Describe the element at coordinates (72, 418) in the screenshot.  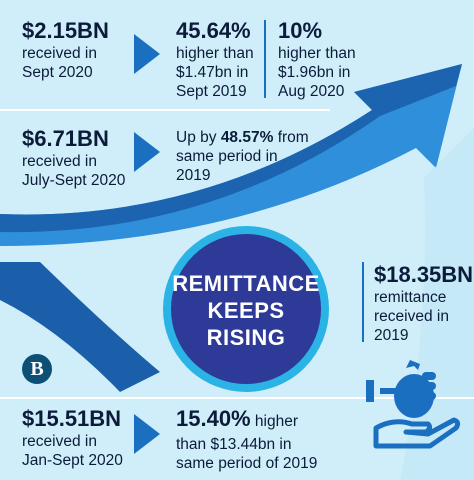
I see `ytd-amount: $15.51BN` at that location.